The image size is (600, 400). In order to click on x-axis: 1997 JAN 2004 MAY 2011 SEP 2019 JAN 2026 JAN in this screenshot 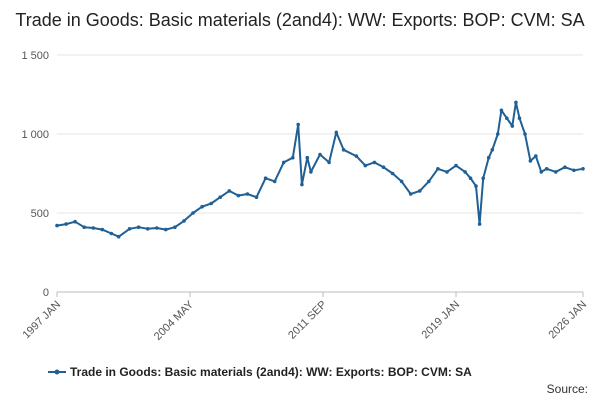, I will do `click(304, 317)`.